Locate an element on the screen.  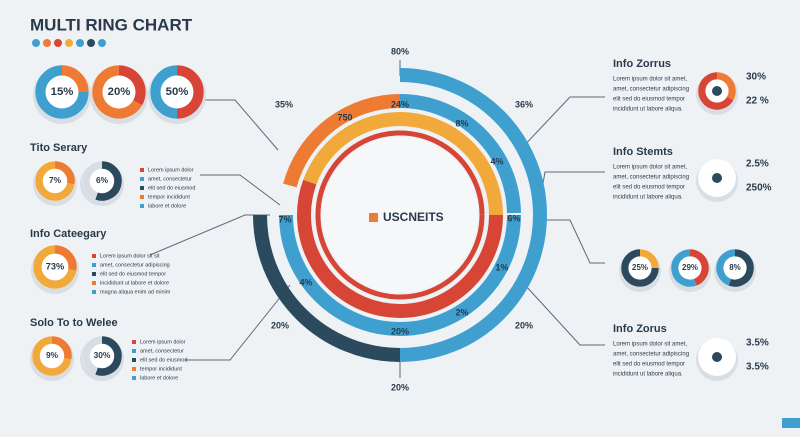
donut-label: 20% is located at coordinates (119, 92).